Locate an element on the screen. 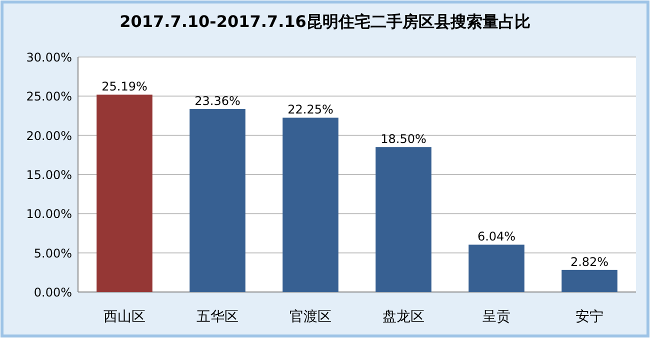 This screenshot has width=650, height=338. y-tick-label: 5.00% is located at coordinates (53, 253).